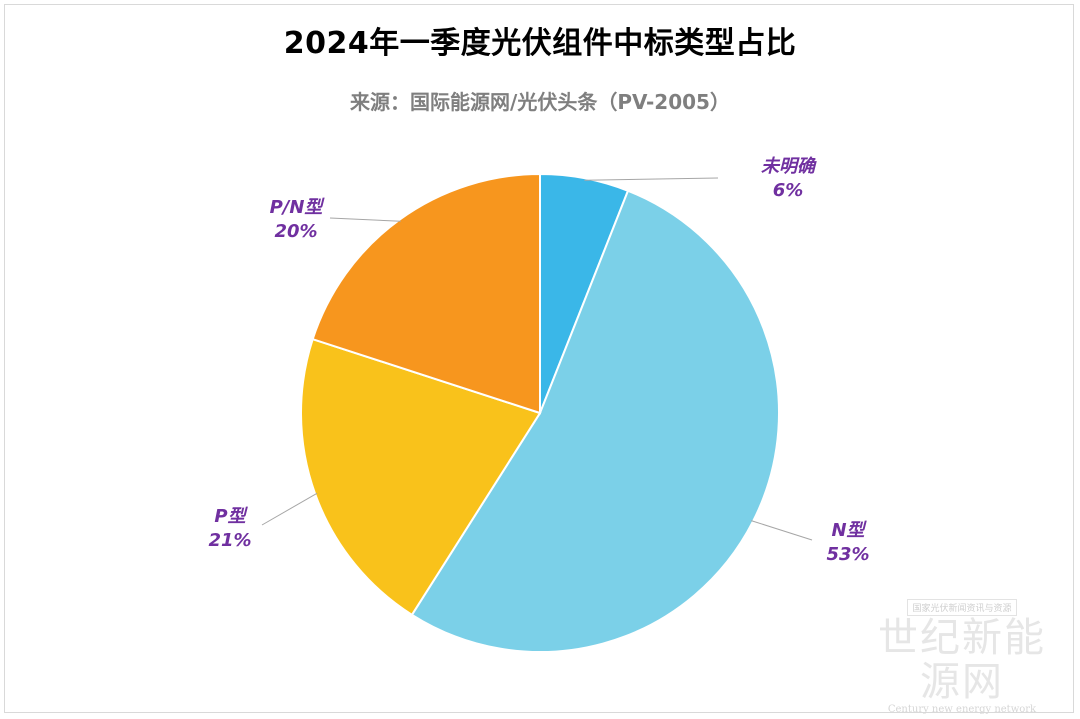  I want to click on slice-name-label-3: P/N型, so click(298, 207).